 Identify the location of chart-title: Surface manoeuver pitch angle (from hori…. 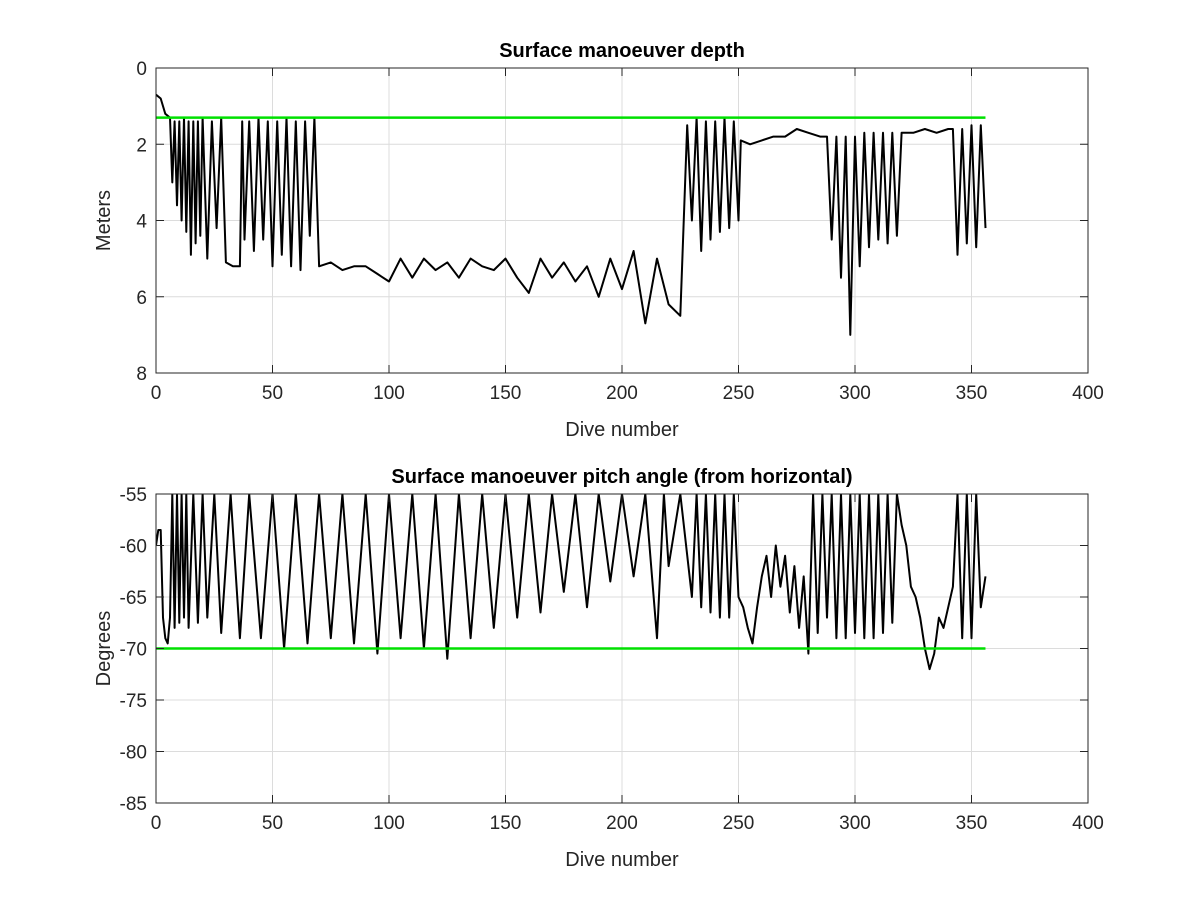
(621, 477).